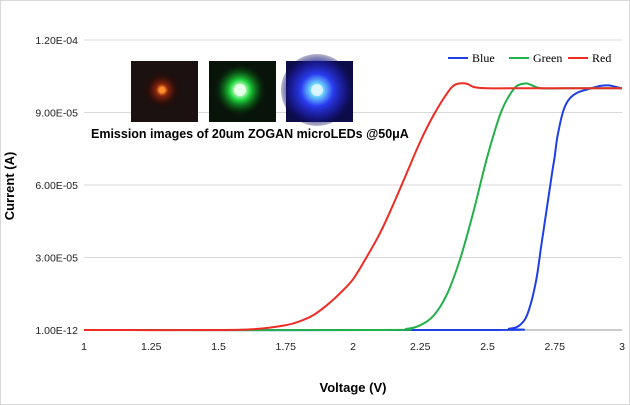 The image size is (630, 405). What do you see at coordinates (56, 259) in the screenshot?
I see `y-tick-label: 3.00E-05` at bounding box center [56, 259].